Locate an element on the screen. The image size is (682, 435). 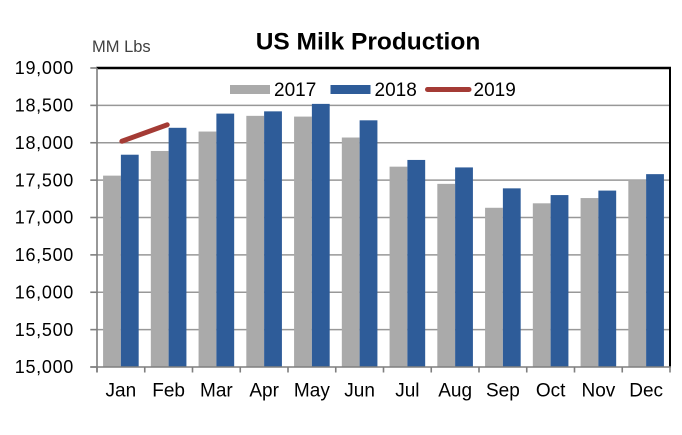
svg-text: 16,500 is located at coordinates (44, 255).